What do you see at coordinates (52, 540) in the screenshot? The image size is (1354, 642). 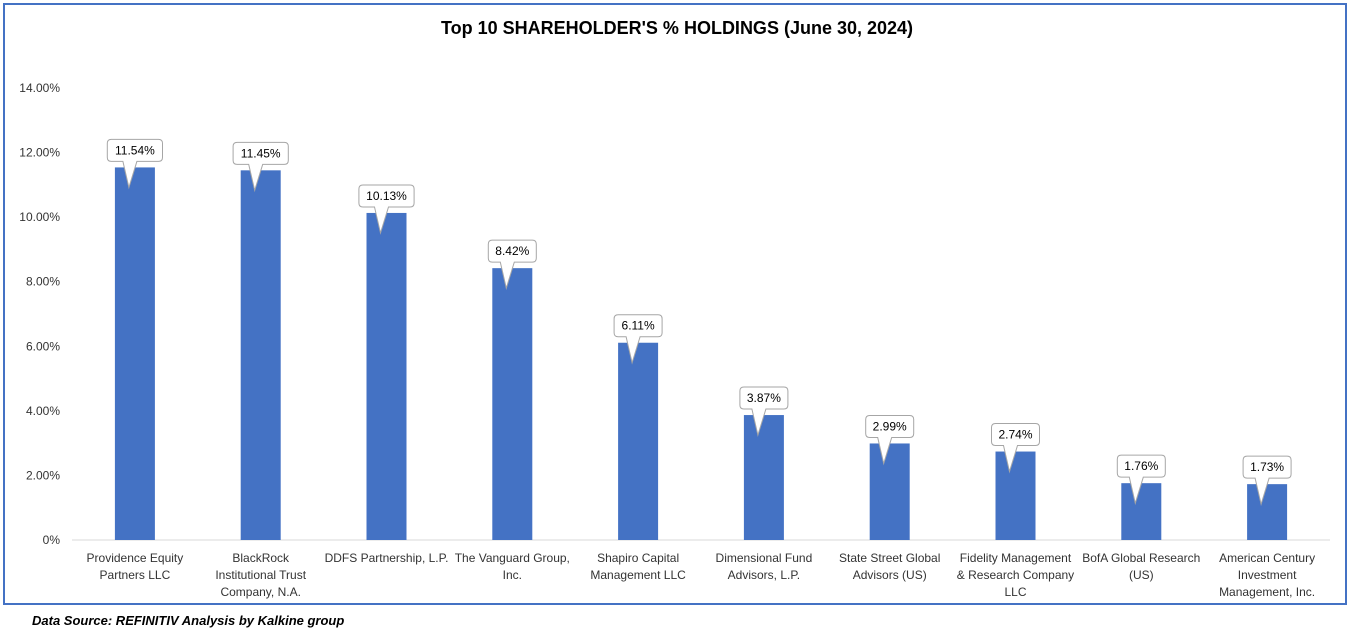 I see `y-tick-label: 0%` at bounding box center [52, 540].